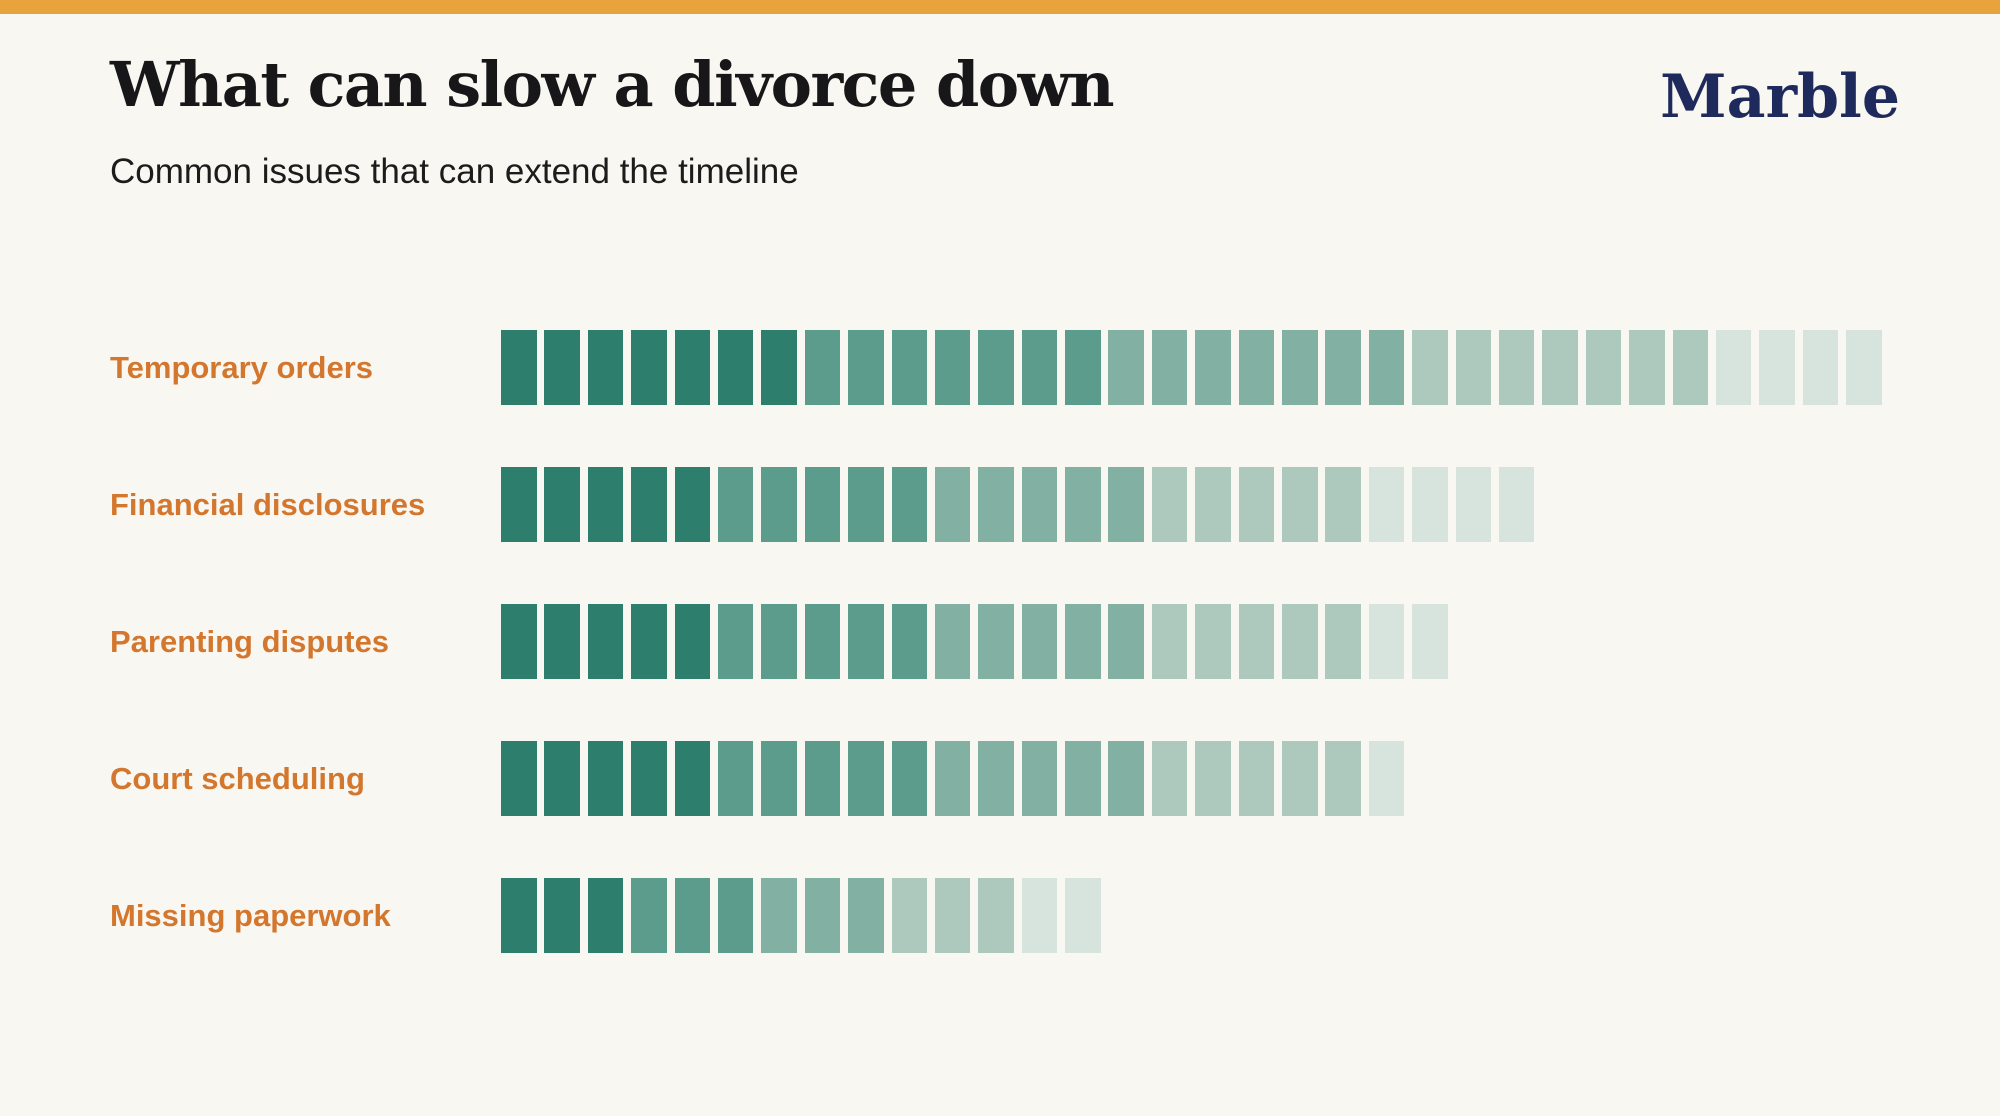  I want to click on marble-logo: Marble, so click(1780, 97).